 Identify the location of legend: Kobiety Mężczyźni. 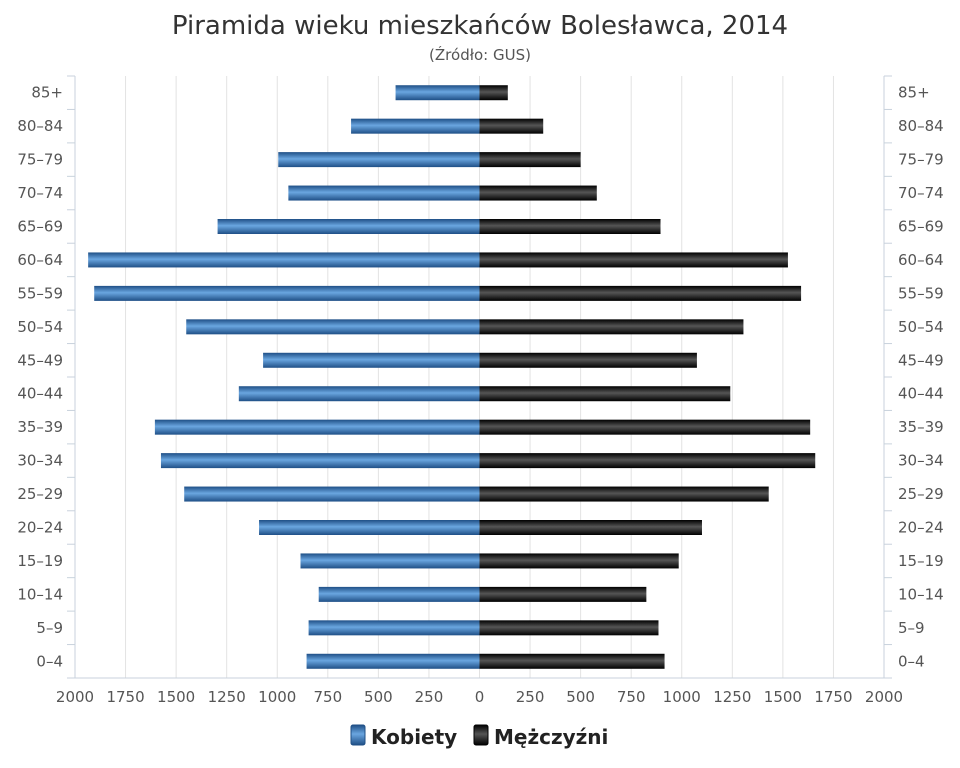
(479, 736).